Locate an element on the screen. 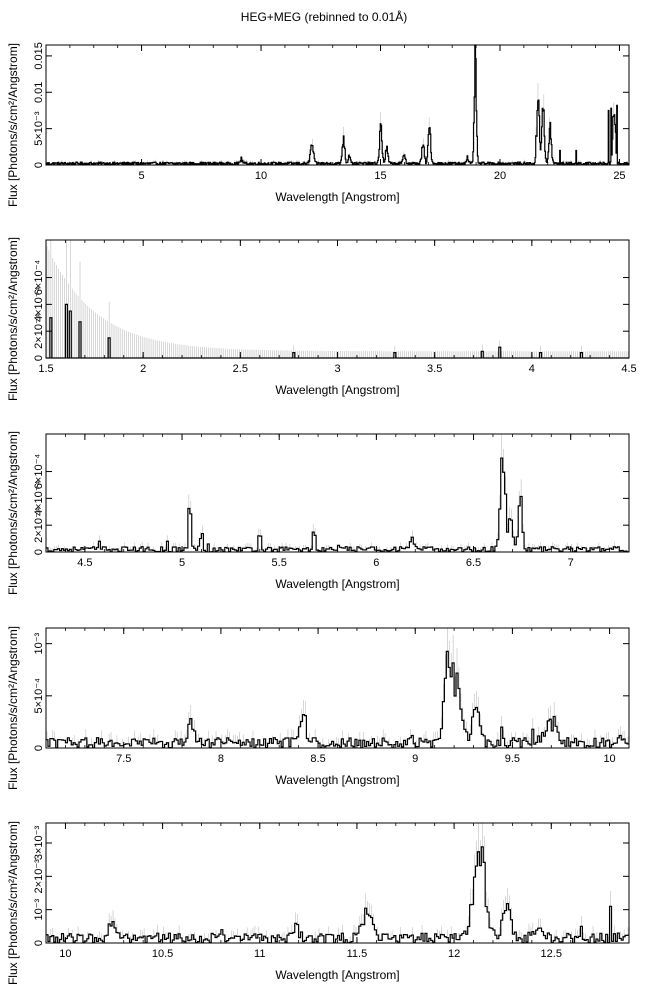 Image resolution: width=648 pixels, height=991 pixels. x-tick-label: 12.5 is located at coordinates (551, 954).